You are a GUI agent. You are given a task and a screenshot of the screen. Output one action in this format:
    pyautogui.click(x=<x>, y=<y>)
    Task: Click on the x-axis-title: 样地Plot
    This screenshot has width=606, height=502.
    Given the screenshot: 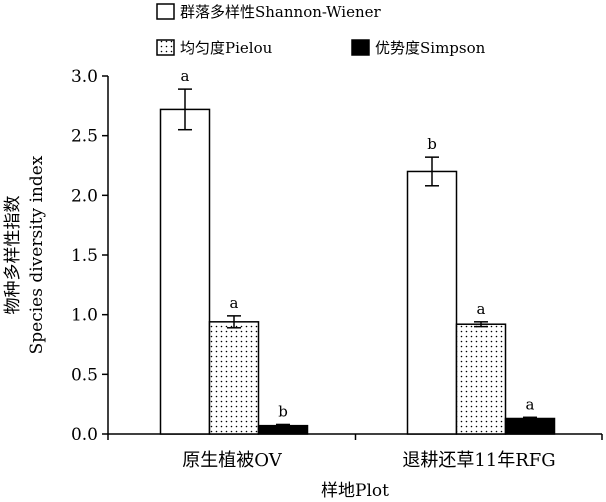 What is the action you would take?
    pyautogui.click(x=355, y=491)
    